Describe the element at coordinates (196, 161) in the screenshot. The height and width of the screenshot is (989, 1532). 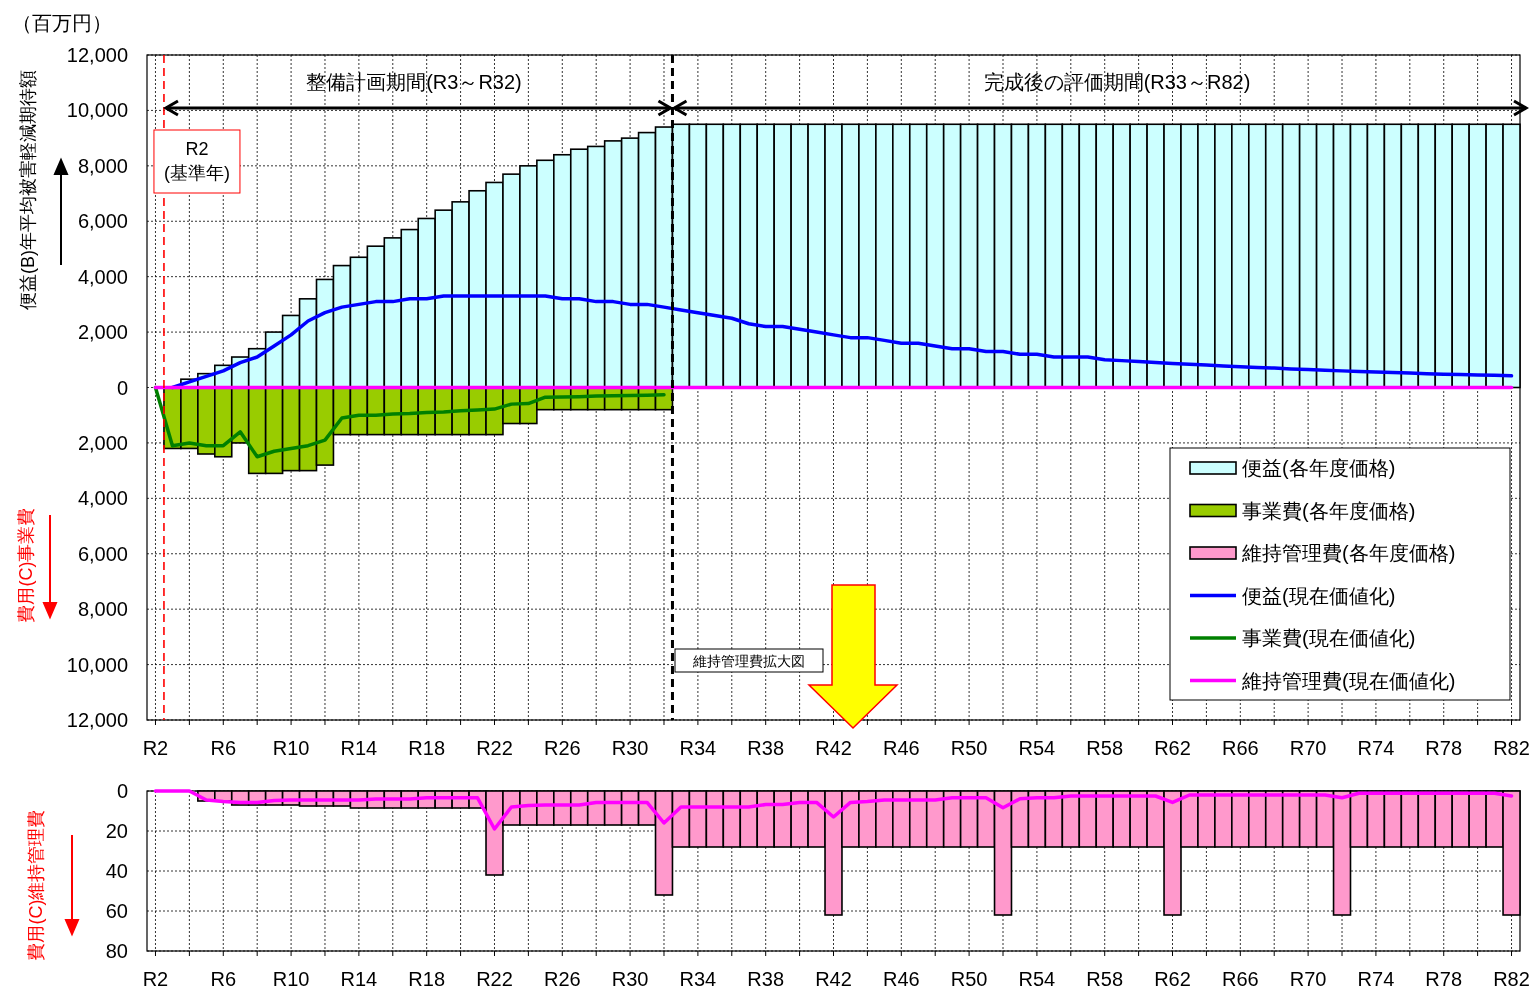
I see `ref-line-label: R2 (基準年)` at that location.